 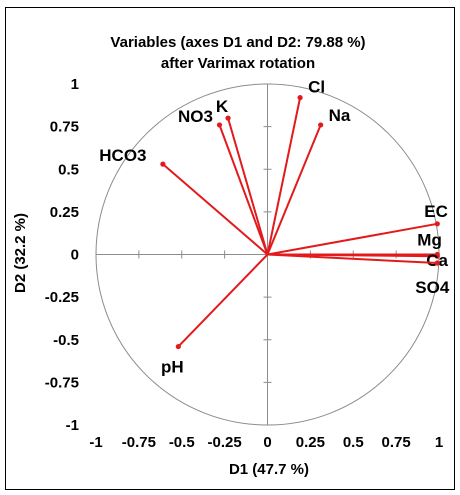 I want to click on x-tick-label: 0.5, so click(x=353, y=442).